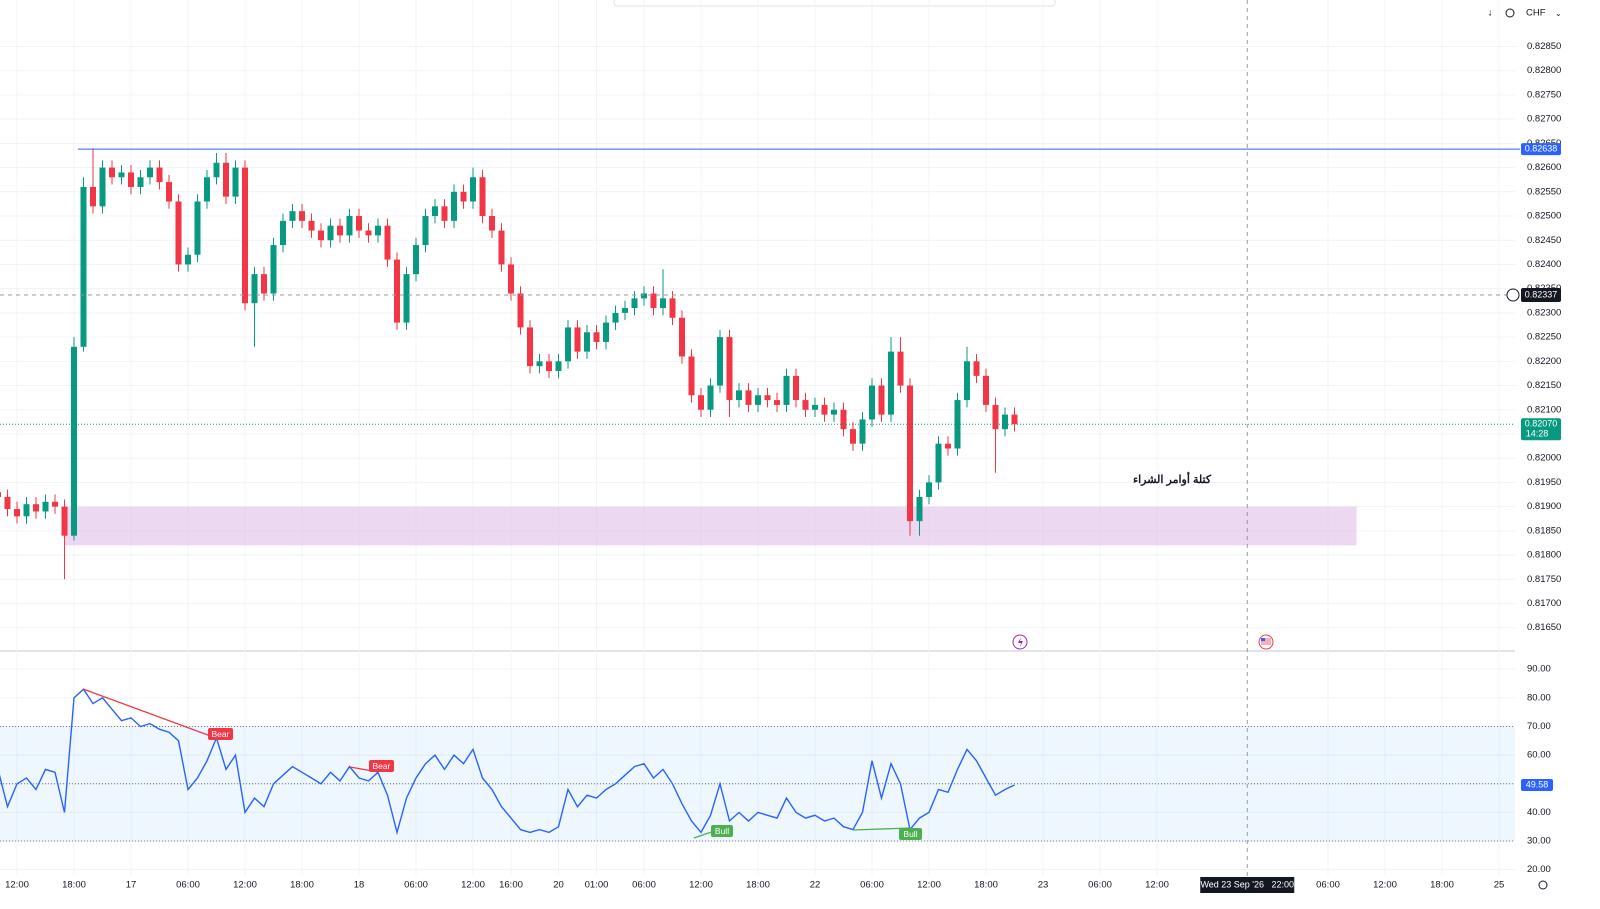 The image size is (1600, 909). I want to click on crosshair-time-badge, so click(1247, 885).